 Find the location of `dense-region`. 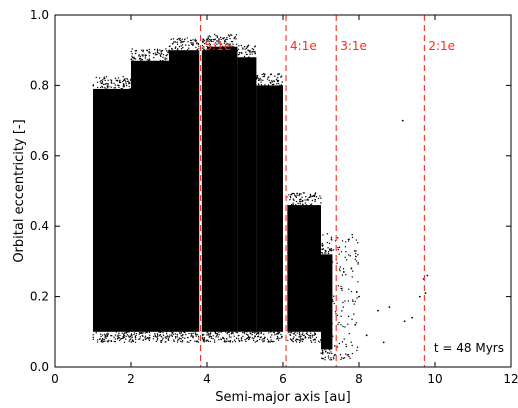

dense-region is located at coordinates (303, 268).